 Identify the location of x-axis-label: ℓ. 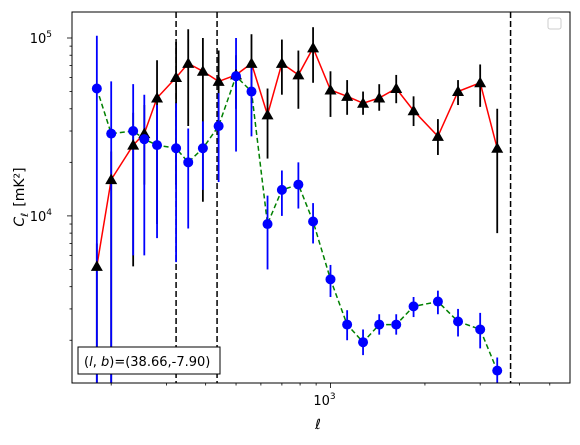
(317, 425).